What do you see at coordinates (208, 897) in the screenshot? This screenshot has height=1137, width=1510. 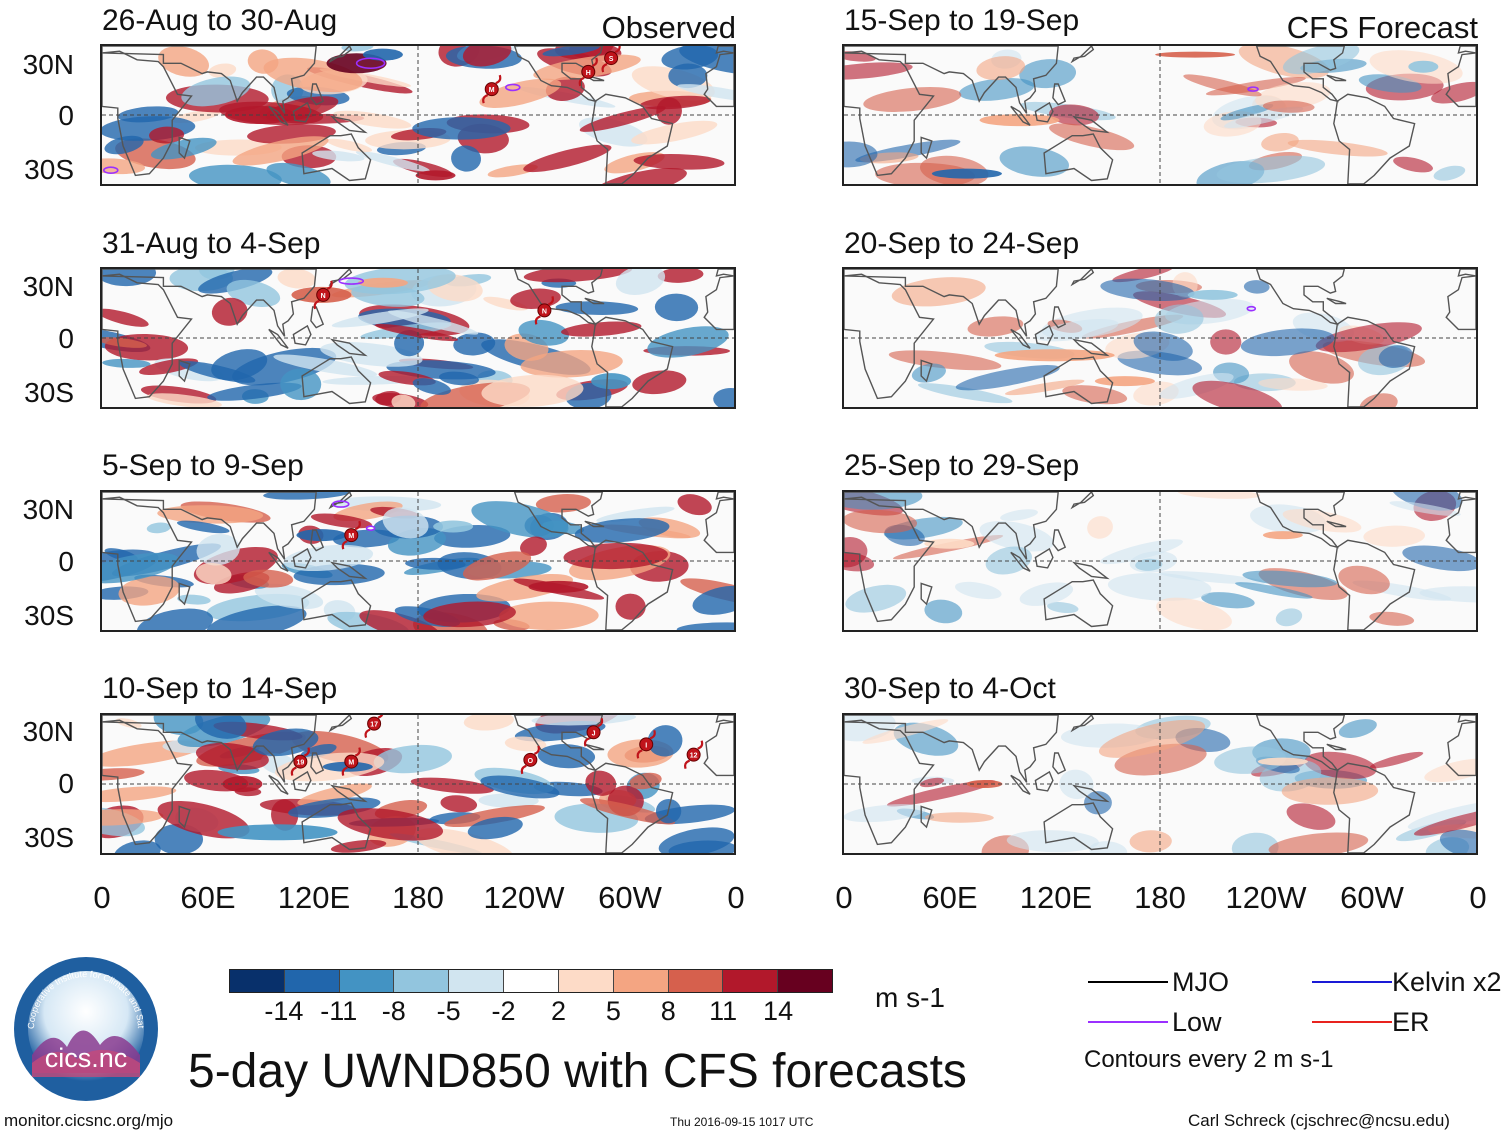 I see `lon-label-left-60e: 60E` at bounding box center [208, 897].